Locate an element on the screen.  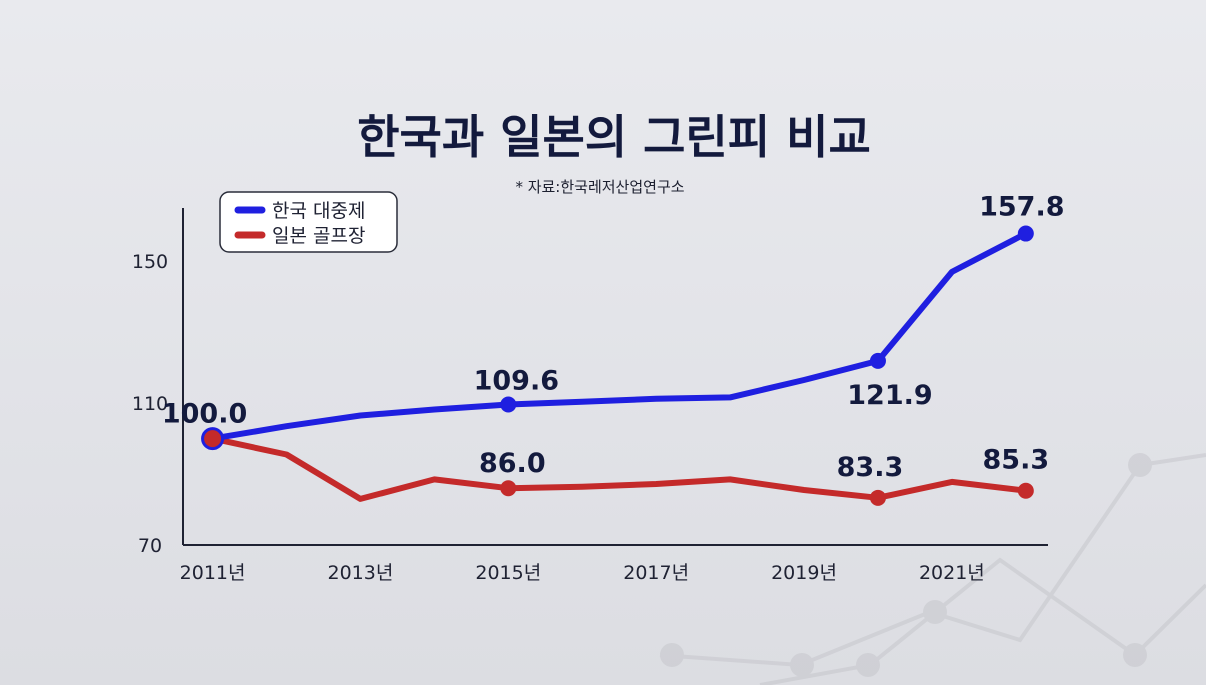
series-origin-point is located at coordinates (213, 439).